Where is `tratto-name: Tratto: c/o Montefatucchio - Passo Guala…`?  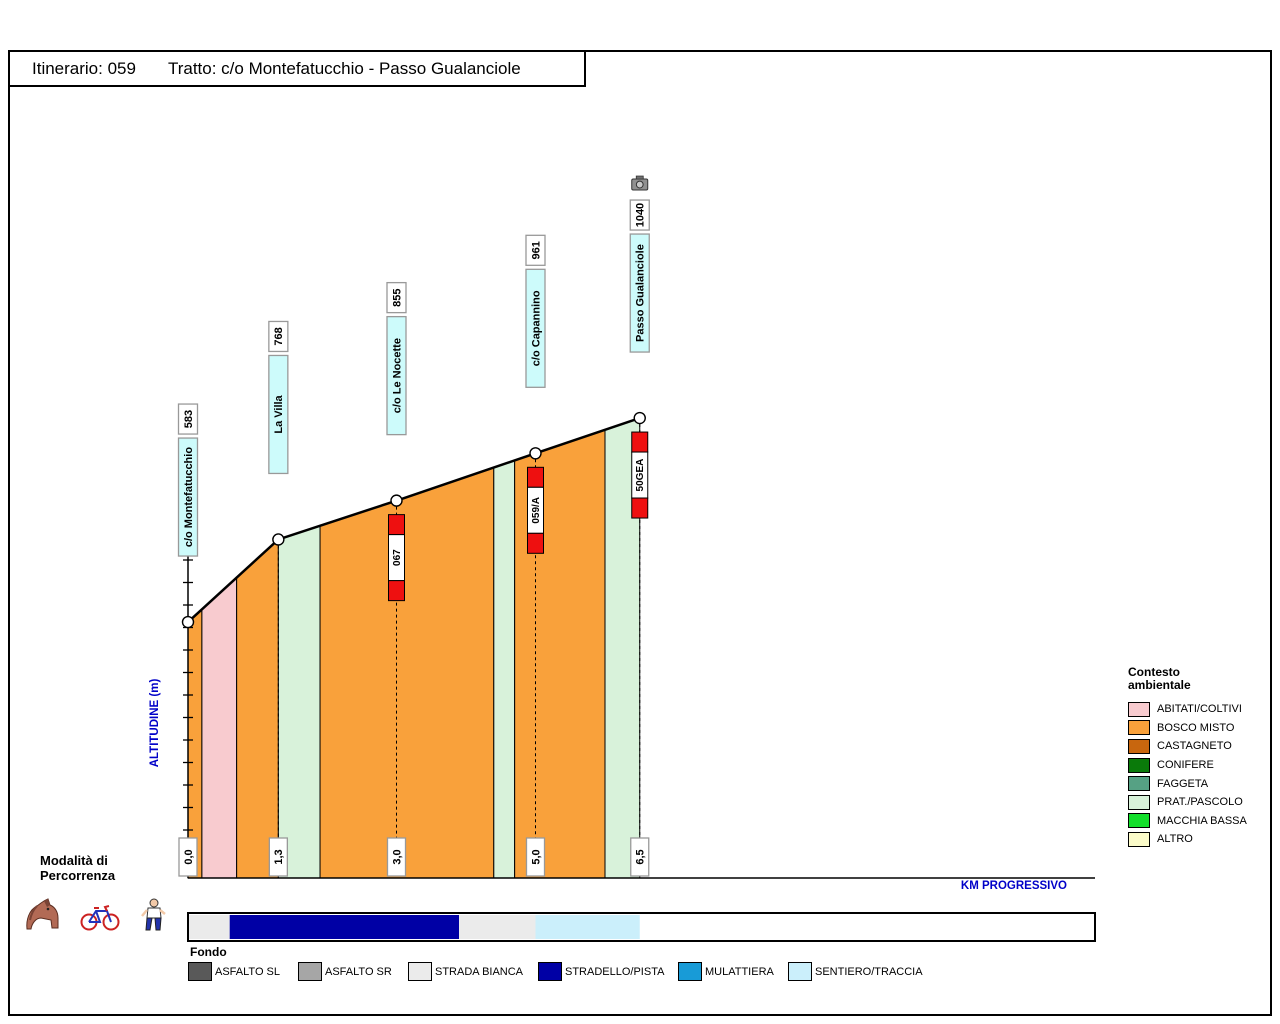 tratto-name: Tratto: c/o Montefatucchio - Passo Guala… is located at coordinates (344, 68).